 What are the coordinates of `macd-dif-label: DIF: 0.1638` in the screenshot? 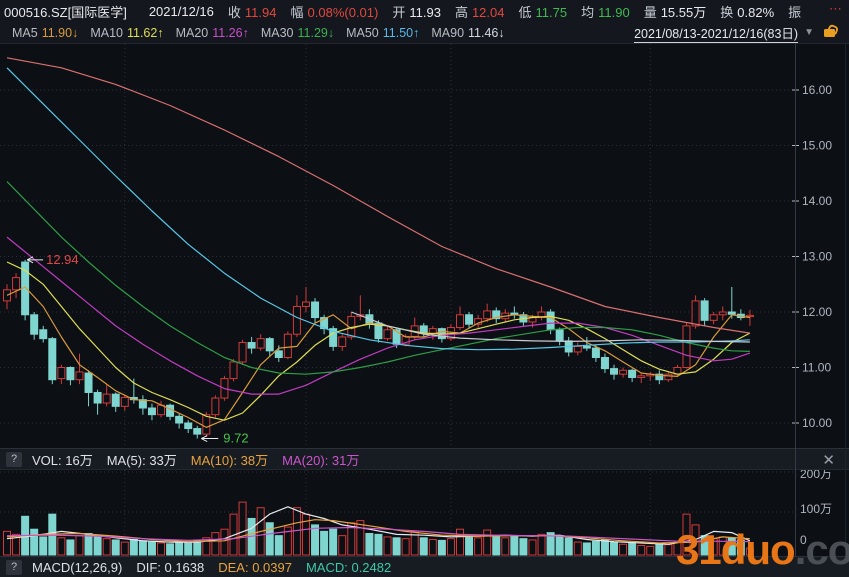 It's located at (170, 567).